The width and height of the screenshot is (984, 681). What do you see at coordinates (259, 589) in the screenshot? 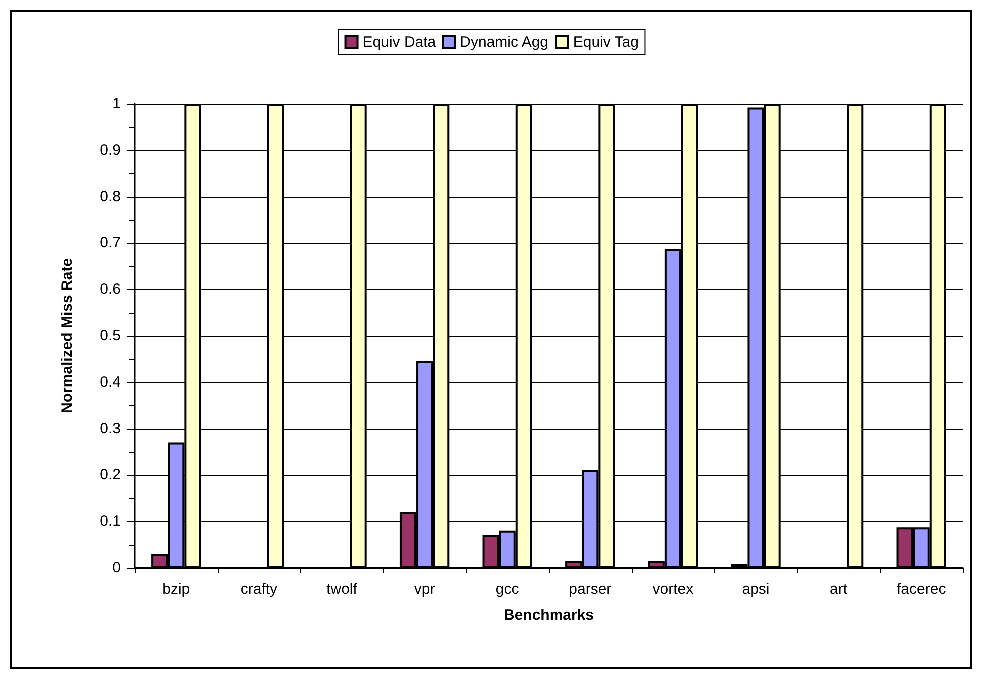
I see `x-tick-label: crafty` at bounding box center [259, 589].